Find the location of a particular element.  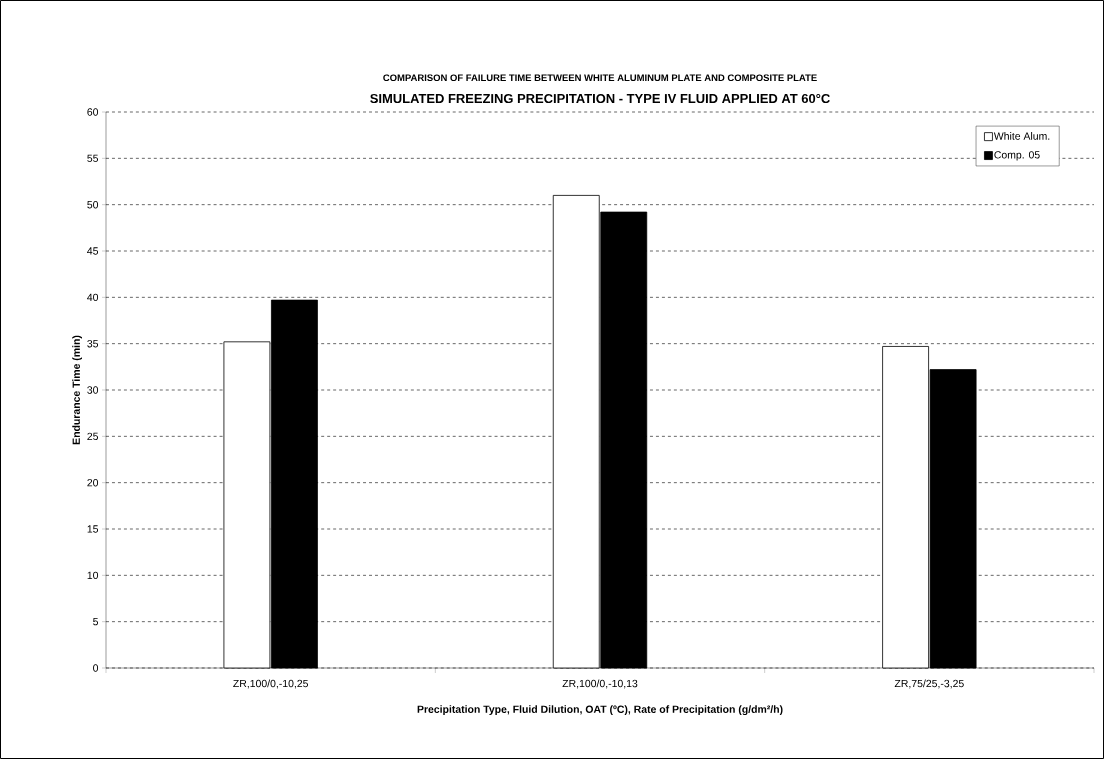

y-tick-label: 0 is located at coordinates (96, 668).